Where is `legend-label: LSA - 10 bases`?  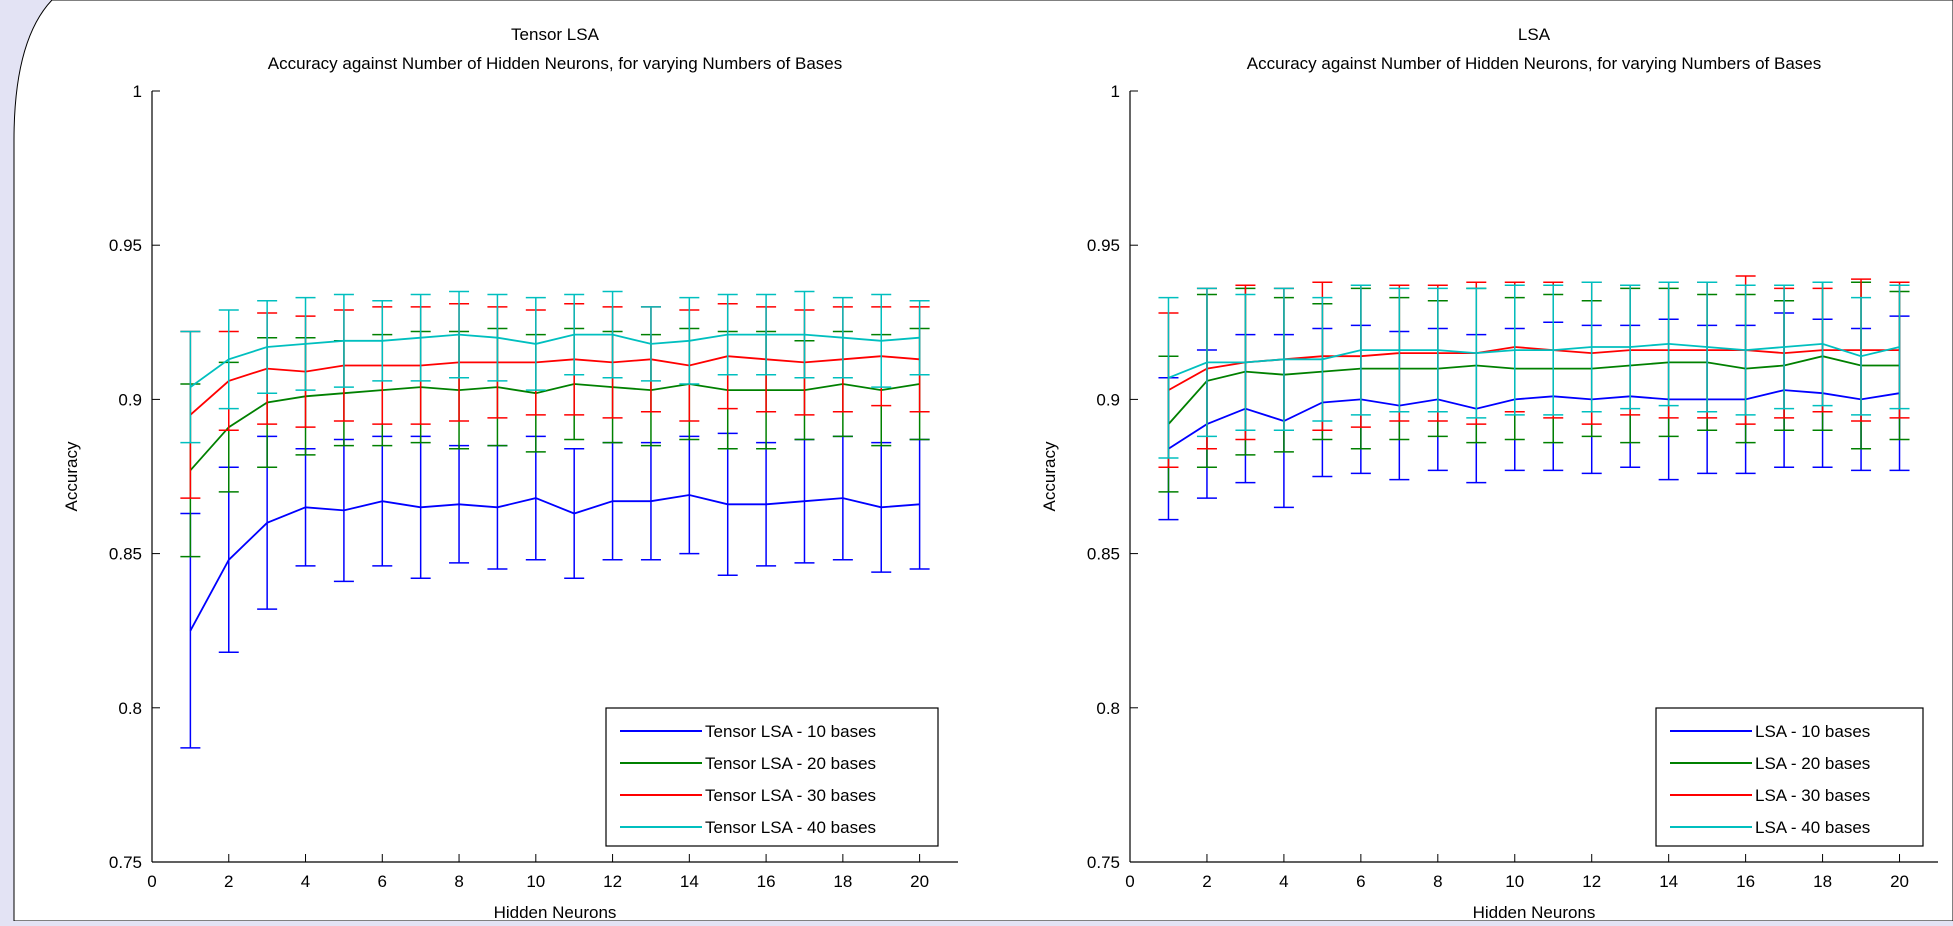 legend-label: LSA - 10 bases is located at coordinates (1812, 731).